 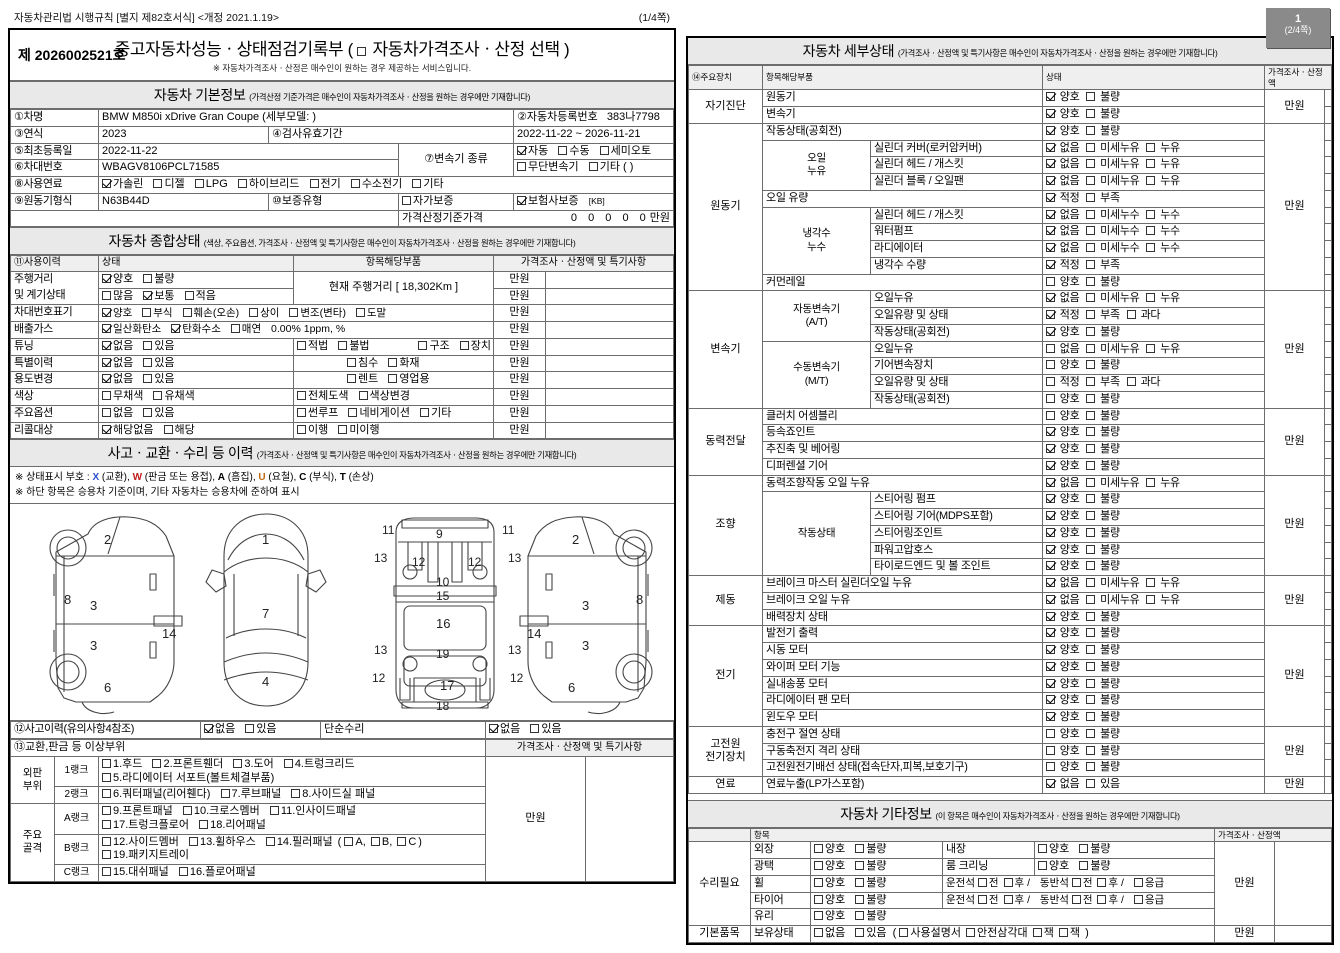 I want to click on glass-bad: 불량, so click(x=871, y=917).